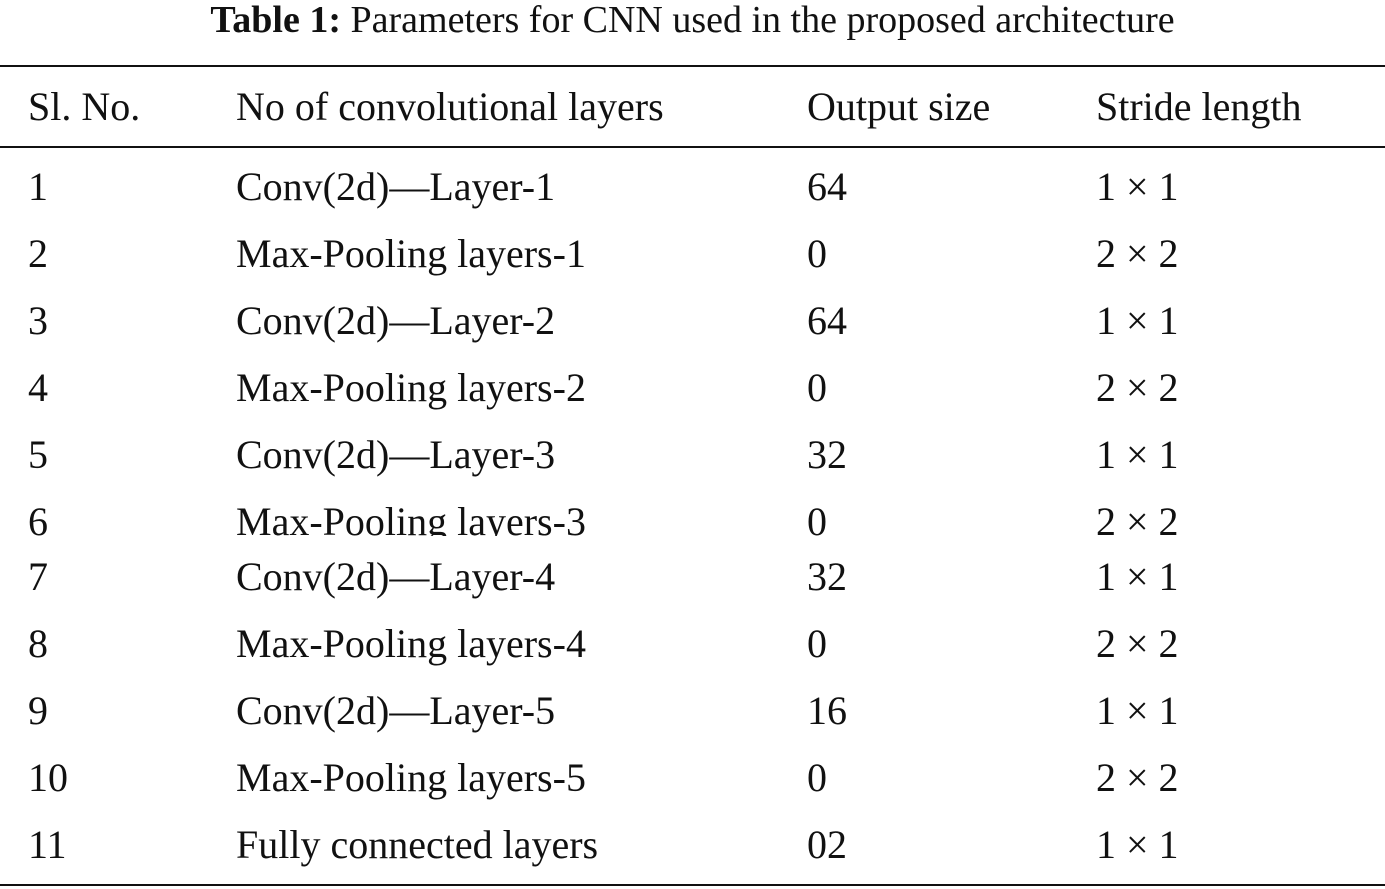 This screenshot has width=1385, height=889. I want to click on cell-sl-no: 1, so click(38, 186).